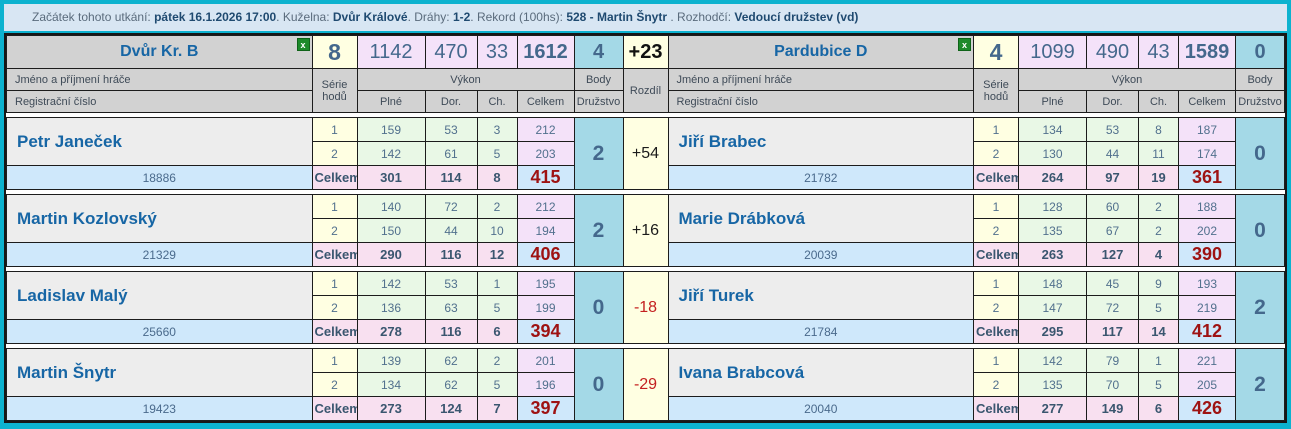 The image size is (1291, 429). What do you see at coordinates (645, 153) in the screenshot?
I see `rozdil-value: +54` at bounding box center [645, 153].